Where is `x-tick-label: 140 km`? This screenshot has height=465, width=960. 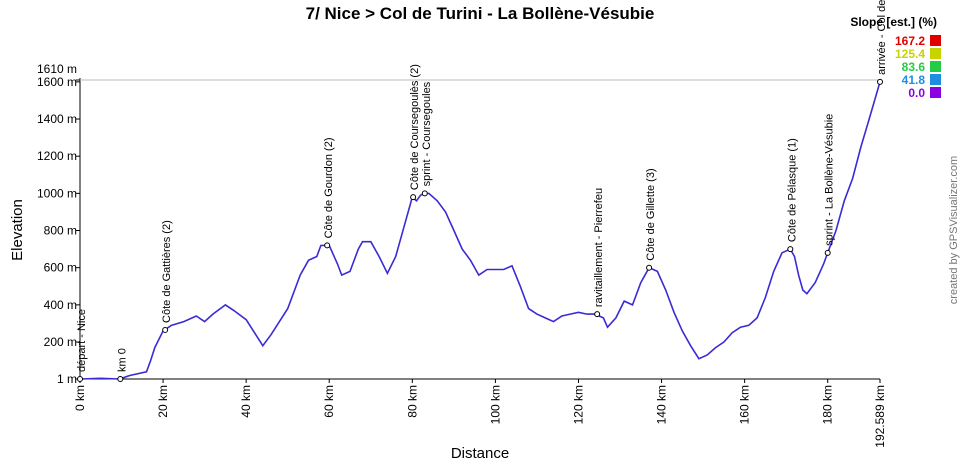 x-tick-label: 140 km is located at coordinates (662, 404).